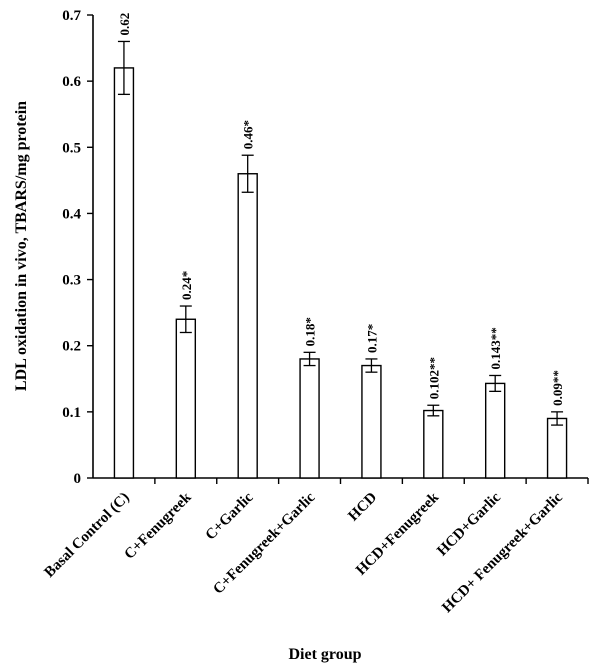 The image size is (608, 668). What do you see at coordinates (71, 413) in the screenshot?
I see `y-tick-label: 0.1` at bounding box center [71, 413].